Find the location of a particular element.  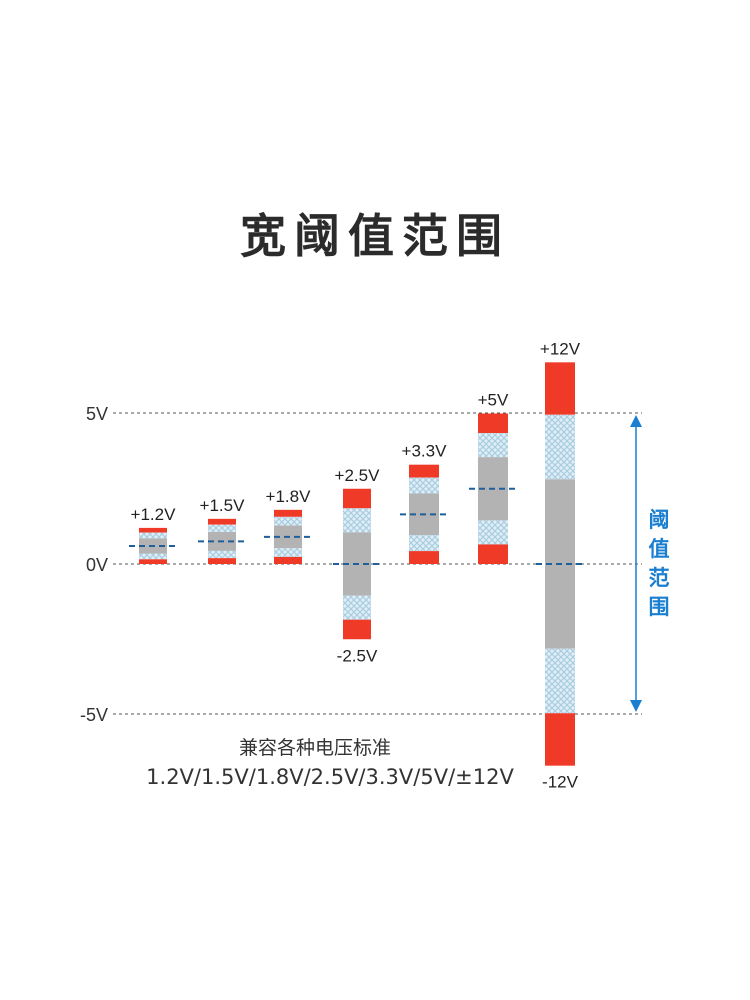

bar-bottom-label: -2.5V is located at coordinates (357, 655).